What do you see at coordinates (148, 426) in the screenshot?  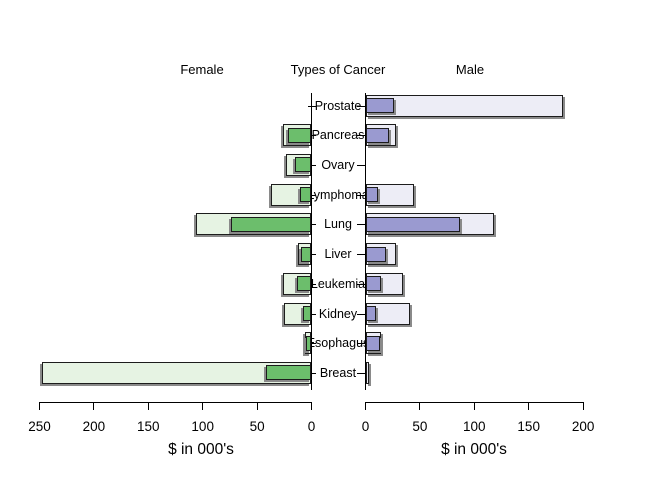 I see `left-axis-tick-label-150: 150` at bounding box center [148, 426].